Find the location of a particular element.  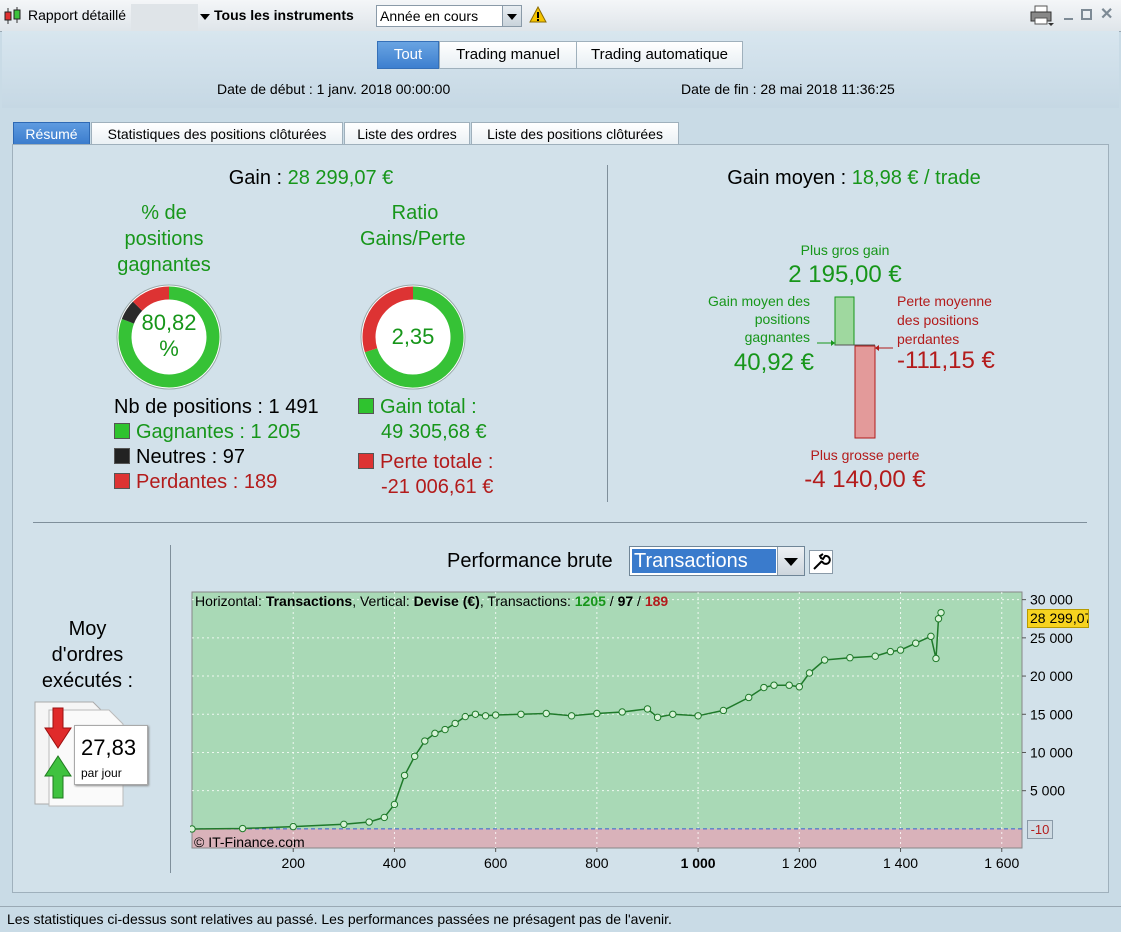

last-value-text: 28 299,07 is located at coordinates (1059, 618).